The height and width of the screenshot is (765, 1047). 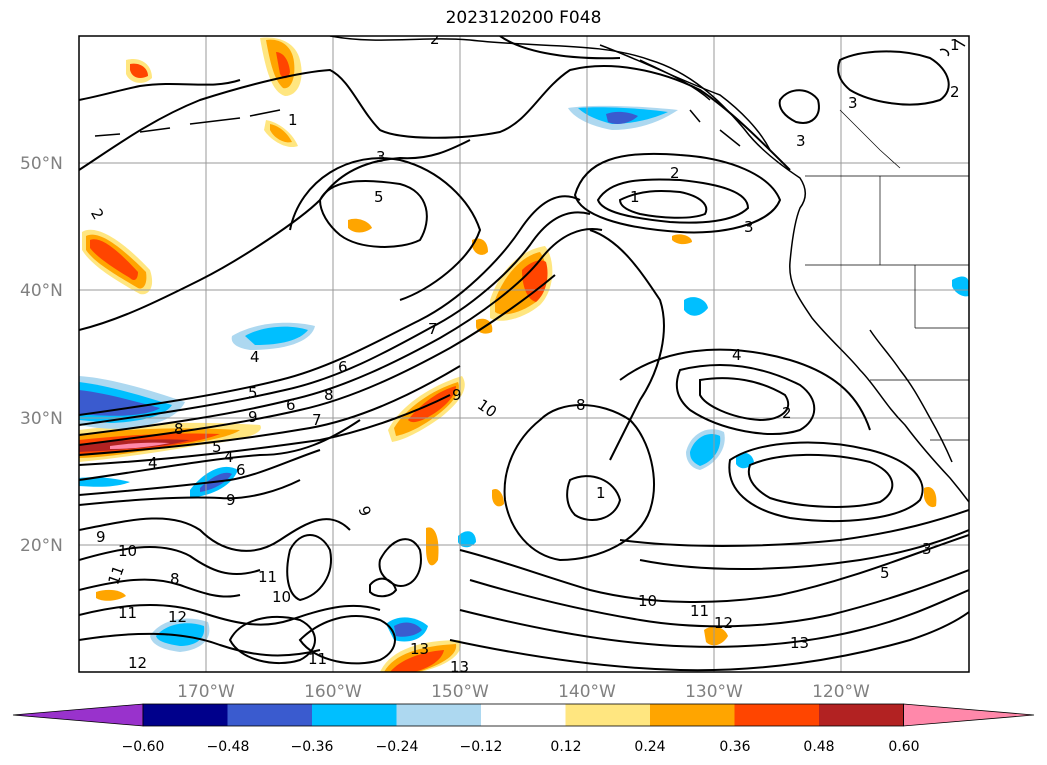 What do you see at coordinates (228, 747) in the screenshot?
I see `colorbar-tick: −0.48` at bounding box center [228, 747].